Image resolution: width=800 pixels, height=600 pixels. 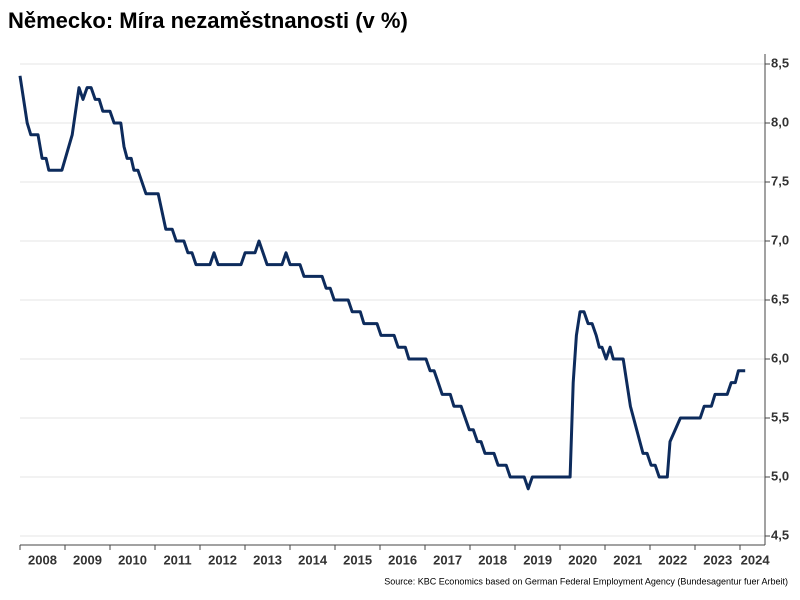 What do you see at coordinates (222, 559) in the screenshot?
I see `x-tick-label: 2012` at bounding box center [222, 559].